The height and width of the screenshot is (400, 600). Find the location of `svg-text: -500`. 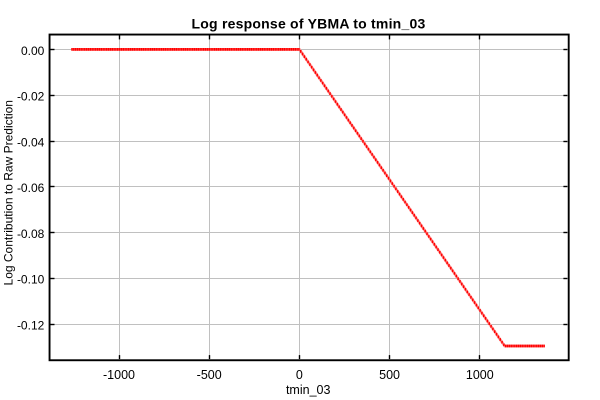

svg-text: -500 is located at coordinates (209, 375).